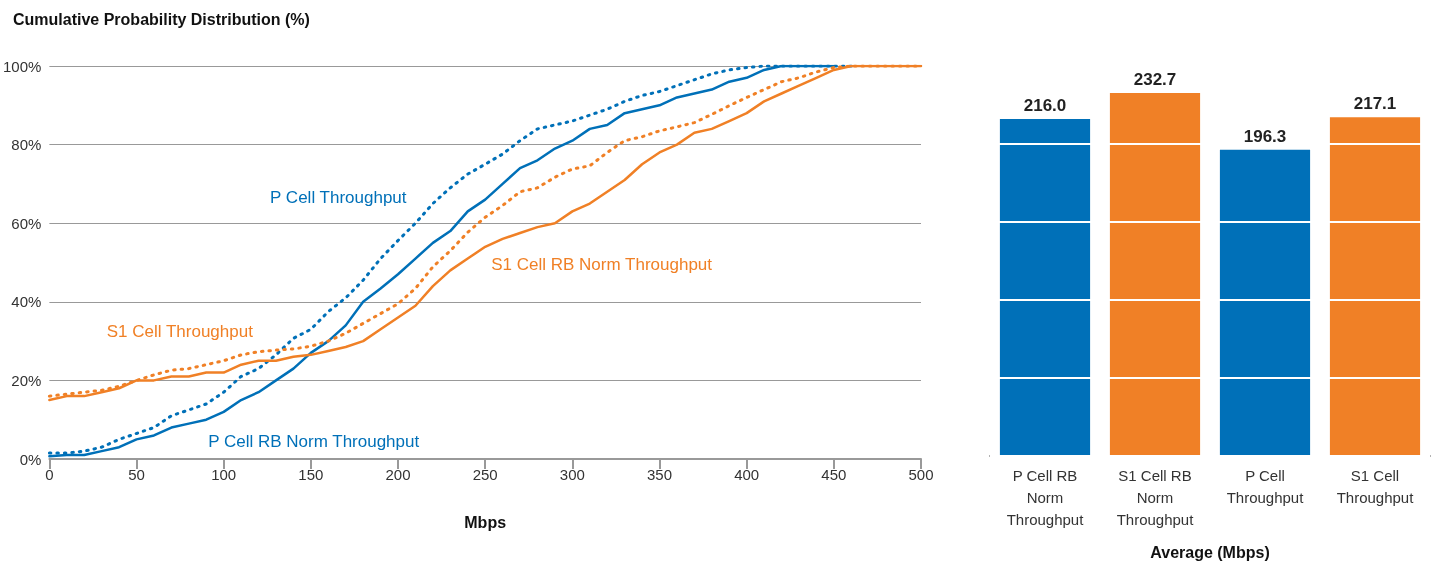 Image resolution: width=1445 pixels, height=565 pixels. Describe the element at coordinates (26, 380) in the screenshot. I see `y-tick-label: 20%` at that location.